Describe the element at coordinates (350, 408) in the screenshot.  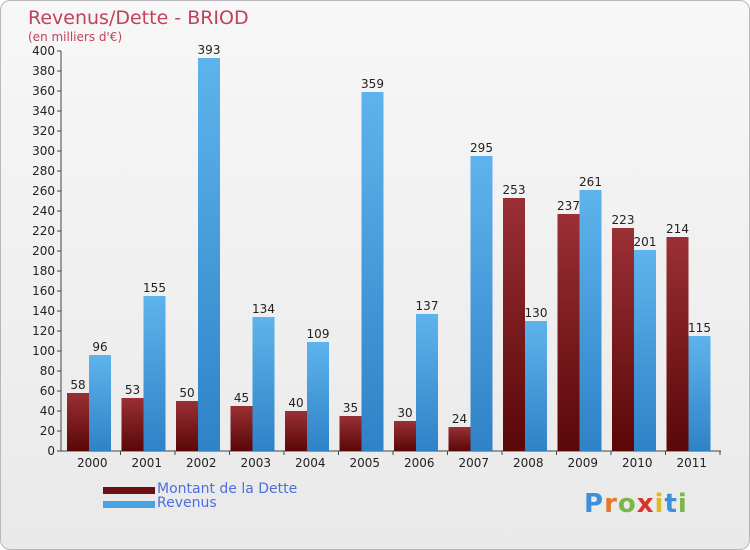
I see `data-label: 35` at that location.